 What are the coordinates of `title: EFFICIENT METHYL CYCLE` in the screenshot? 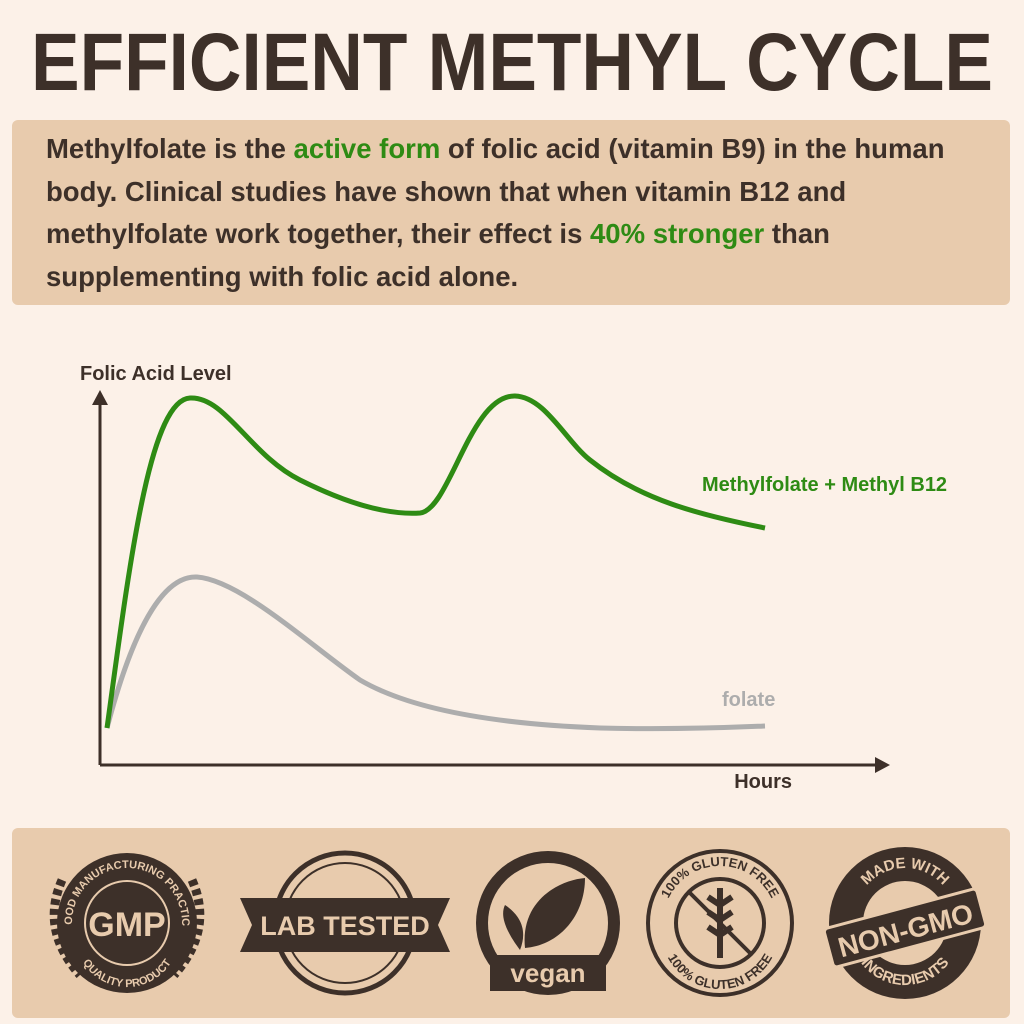 It's located at (512, 62).